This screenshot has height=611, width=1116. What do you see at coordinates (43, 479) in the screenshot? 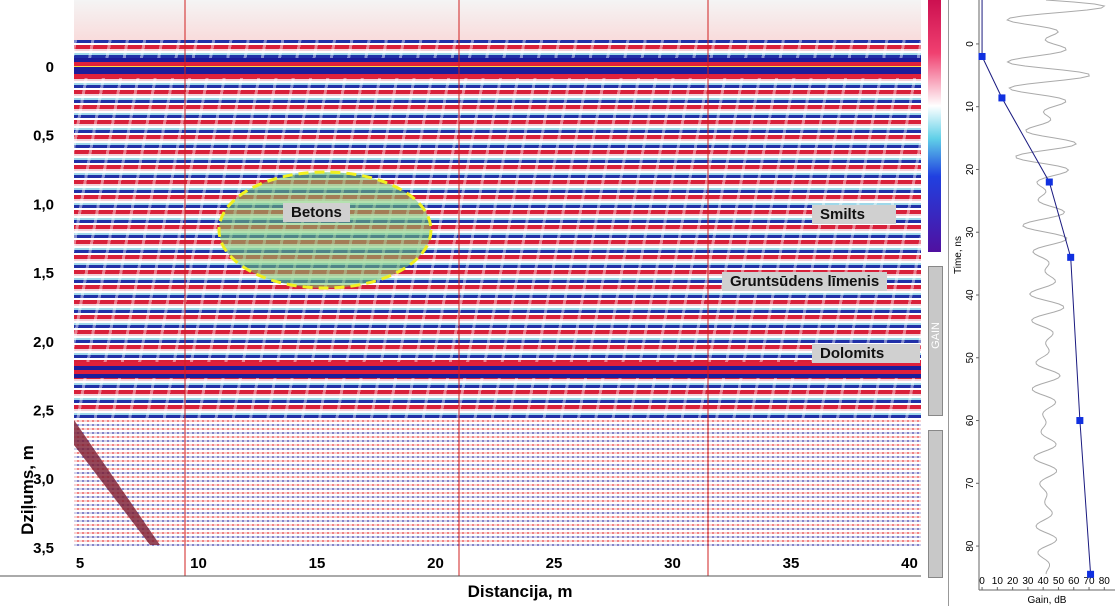
I see `y-tick-label: 3,0` at bounding box center [43, 479].